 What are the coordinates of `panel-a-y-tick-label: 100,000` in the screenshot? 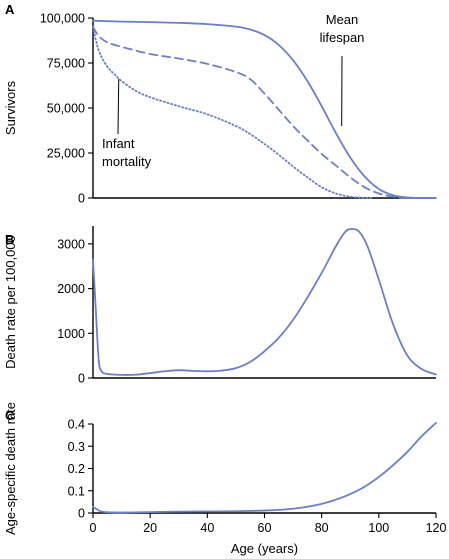 It's located at (62, 19).